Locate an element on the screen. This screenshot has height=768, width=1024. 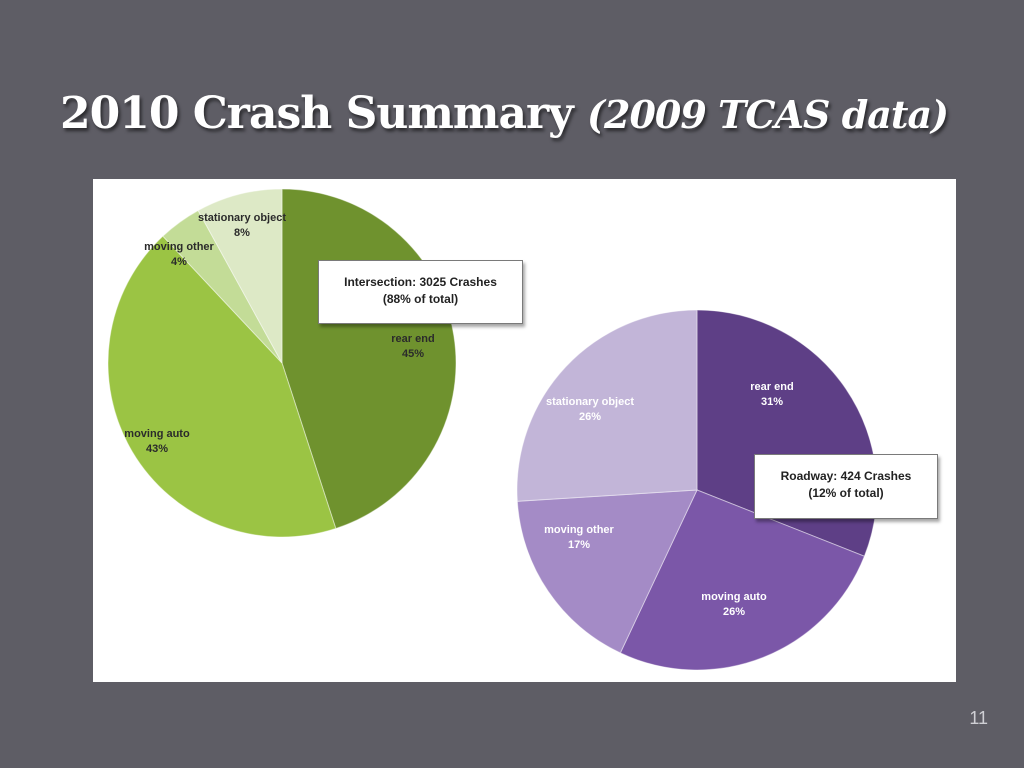
roadway-slice-moving-other is located at coordinates (607, 571).